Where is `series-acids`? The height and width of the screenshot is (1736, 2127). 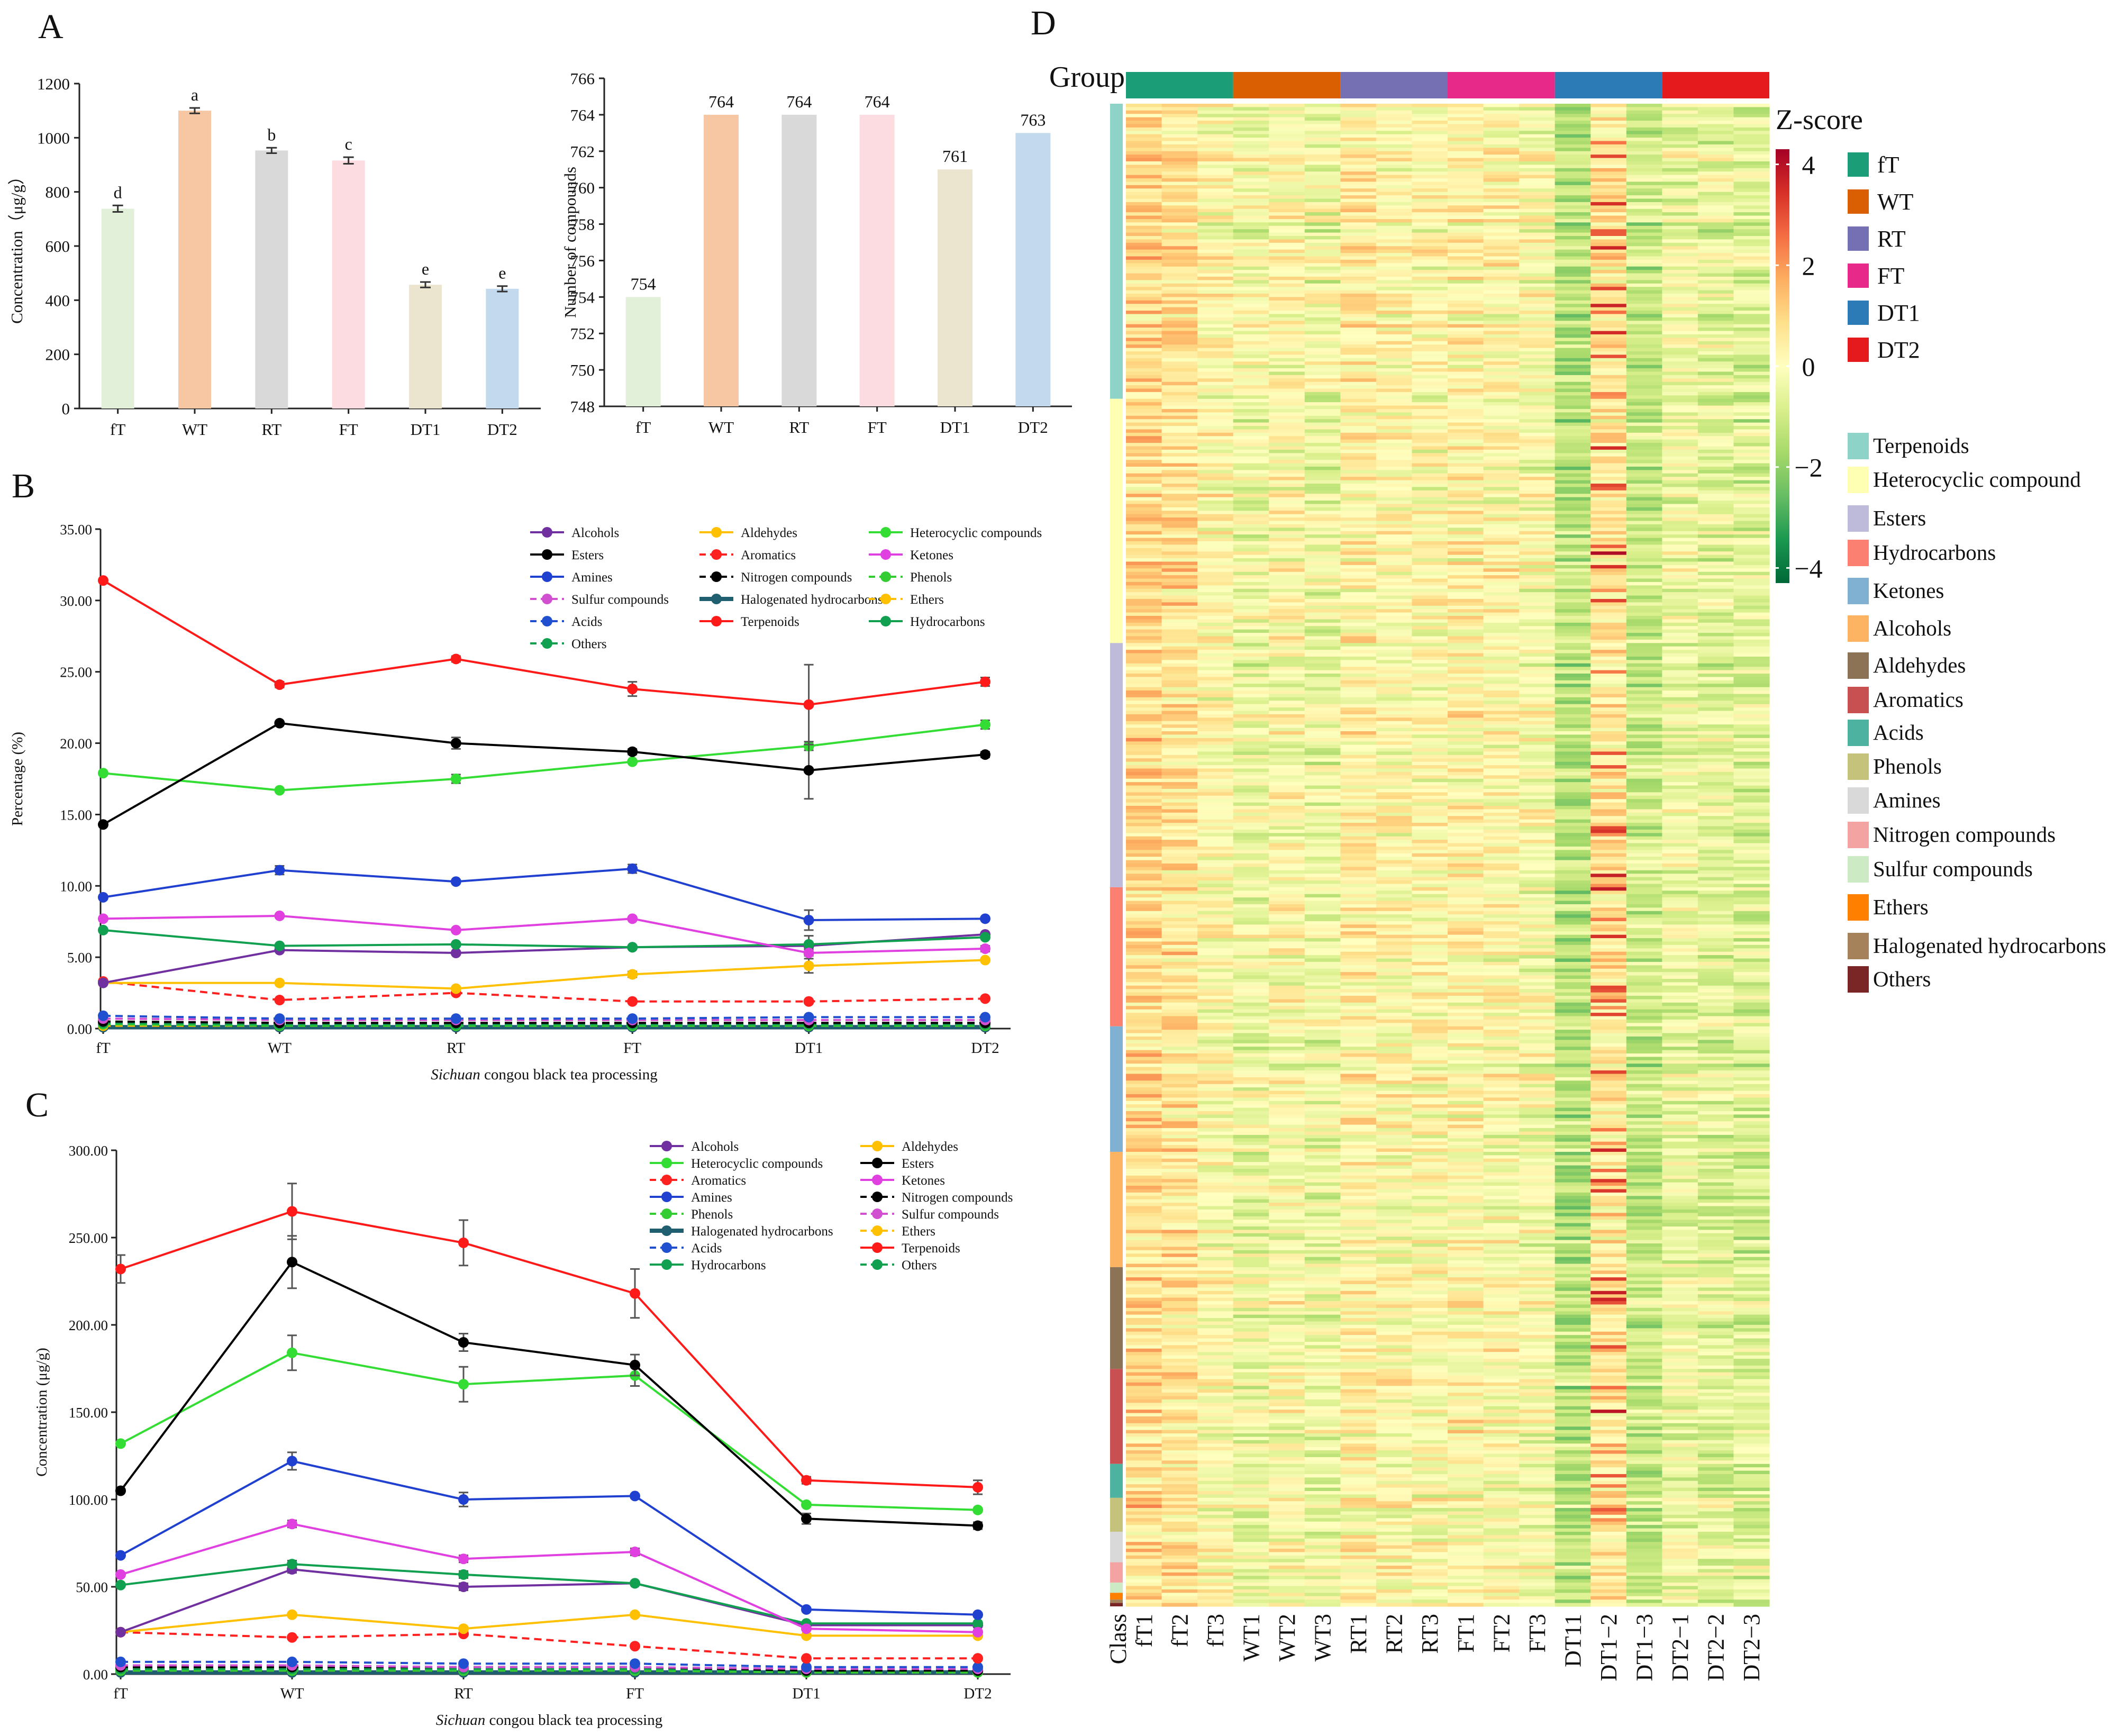 series-acids is located at coordinates (544, 1017).